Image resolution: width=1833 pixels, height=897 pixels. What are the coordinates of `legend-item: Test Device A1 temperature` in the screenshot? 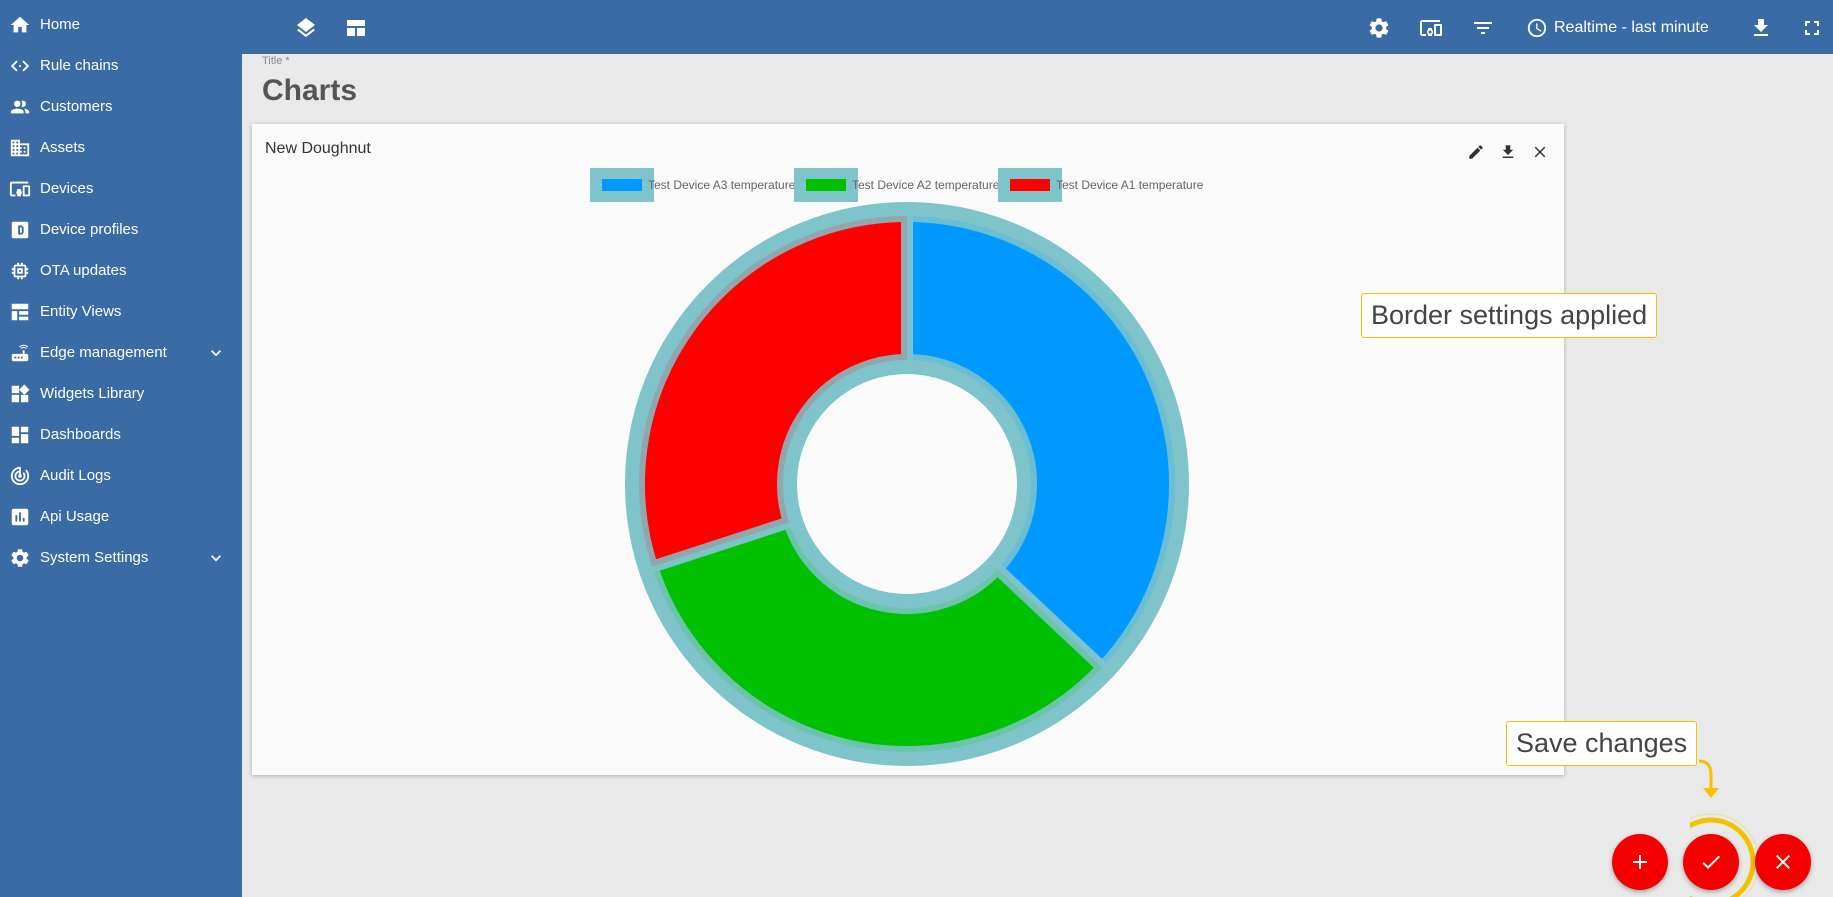 It's located at (1100, 185).